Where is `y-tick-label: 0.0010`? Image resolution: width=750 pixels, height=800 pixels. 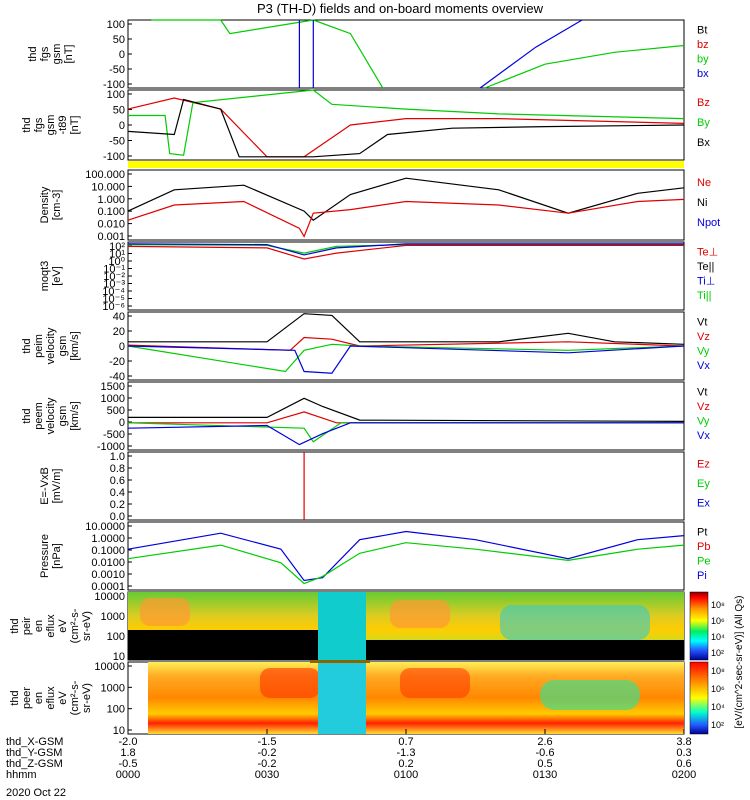 y-tick-label: 0.0010 is located at coordinates (108, 575).